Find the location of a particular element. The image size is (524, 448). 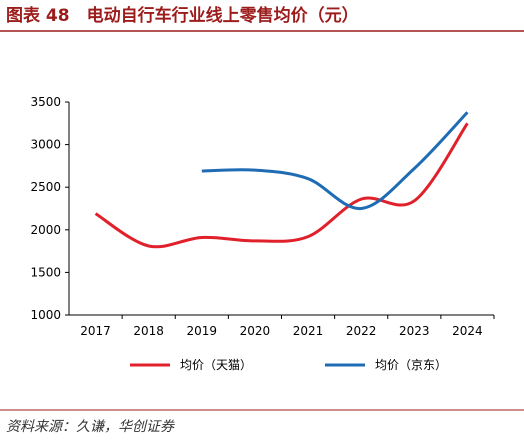

x-tick-label: 2022 is located at coordinates (361, 331).